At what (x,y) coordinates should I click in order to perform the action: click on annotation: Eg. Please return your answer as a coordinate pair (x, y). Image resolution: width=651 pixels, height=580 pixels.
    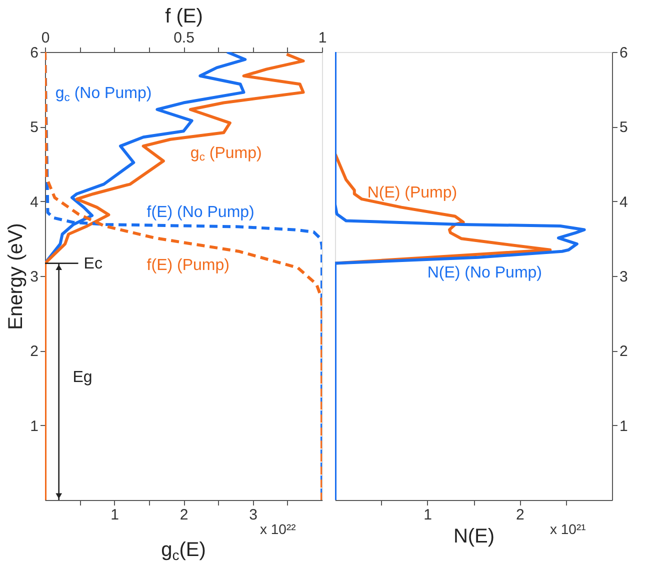
    Looking at the image, I should click on (82, 377).